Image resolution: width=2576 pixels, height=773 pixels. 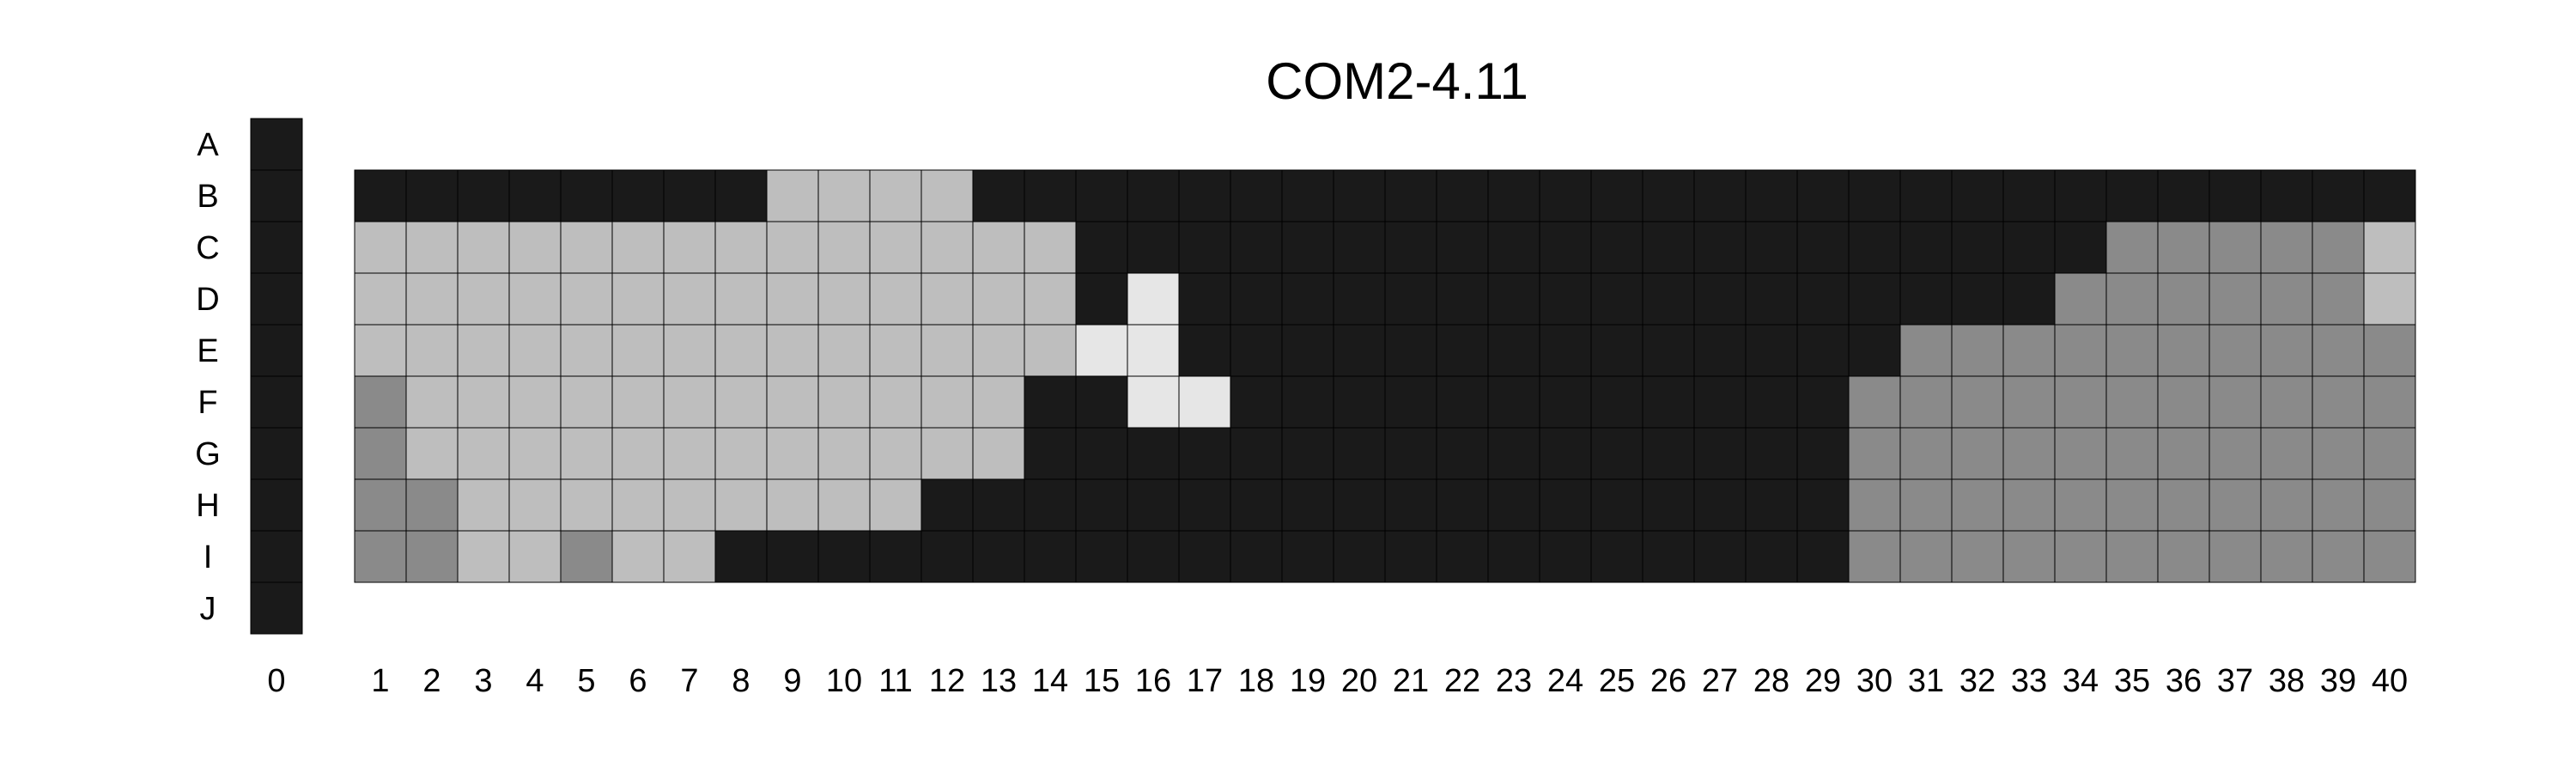 I want to click on column-label-27: 27, so click(x=1720, y=681).